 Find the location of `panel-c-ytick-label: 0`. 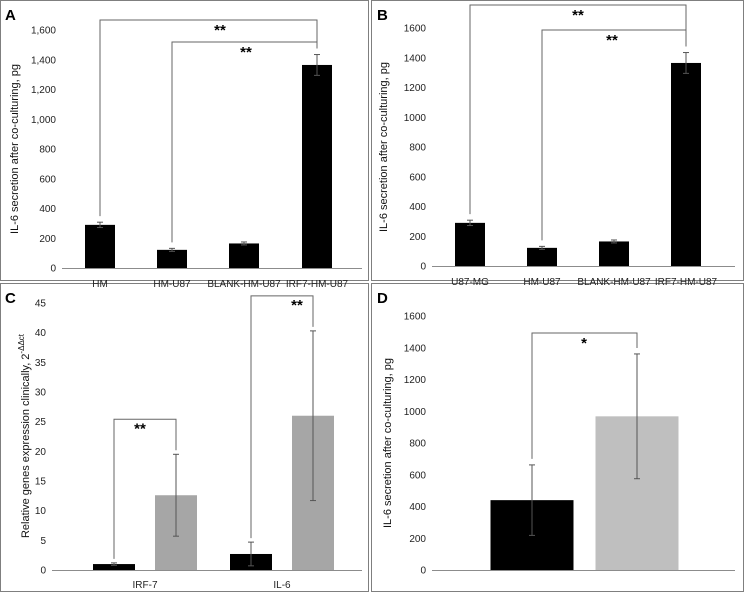

panel-c-ytick-label: 0 is located at coordinates (43, 571).